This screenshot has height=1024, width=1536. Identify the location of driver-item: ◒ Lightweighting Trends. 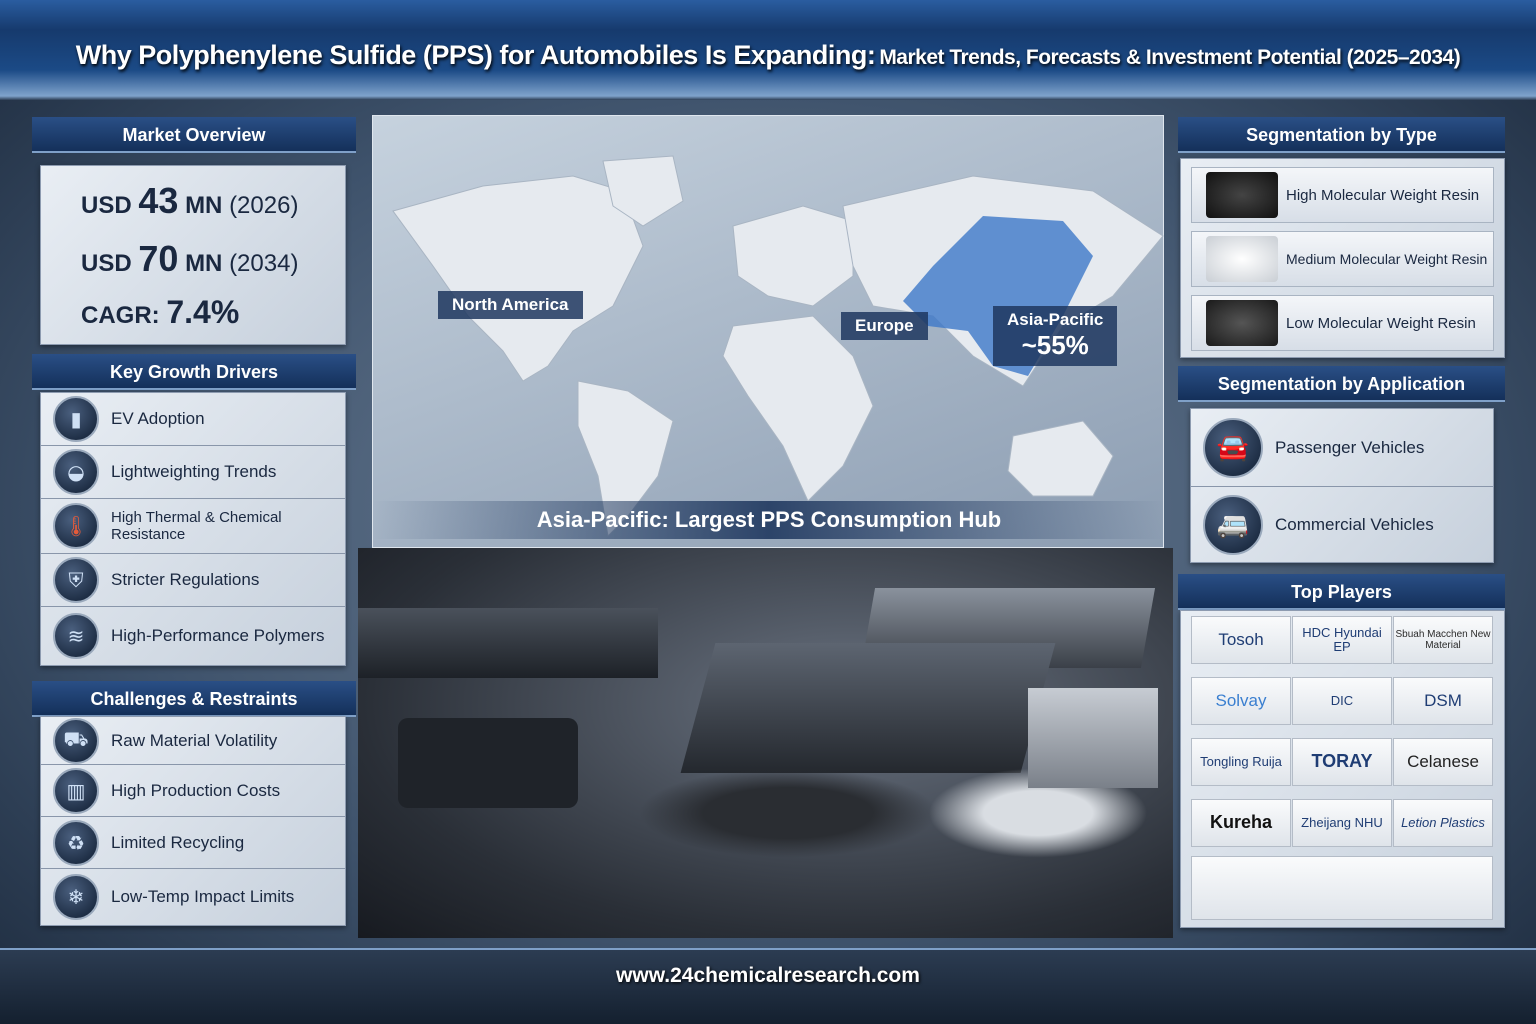
(193, 472).